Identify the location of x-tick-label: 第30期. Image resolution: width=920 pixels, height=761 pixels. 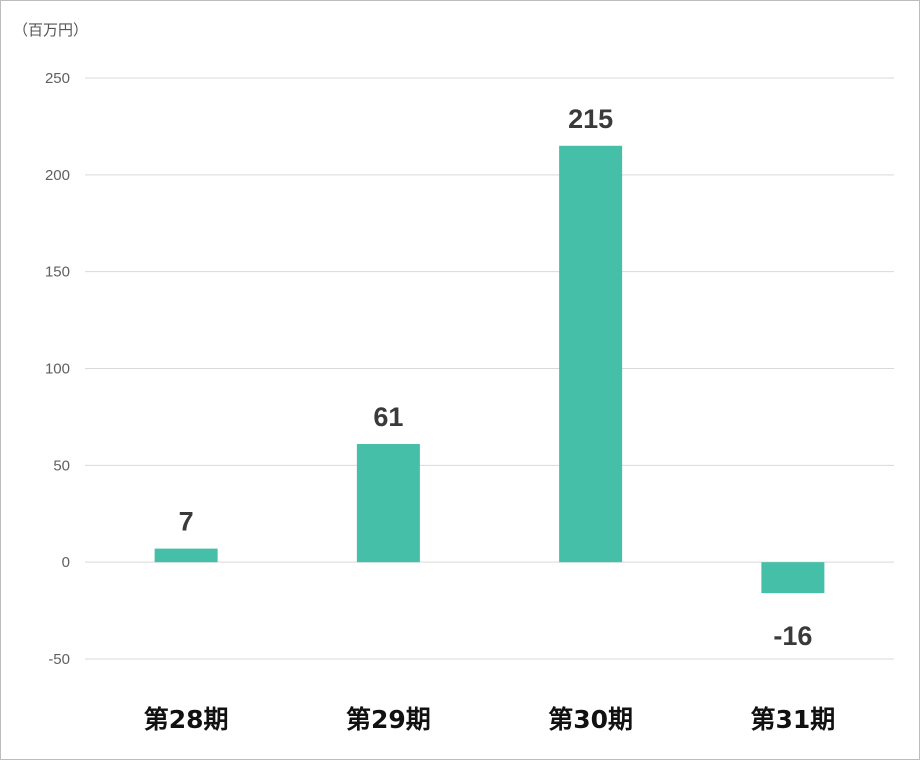
(590, 719).